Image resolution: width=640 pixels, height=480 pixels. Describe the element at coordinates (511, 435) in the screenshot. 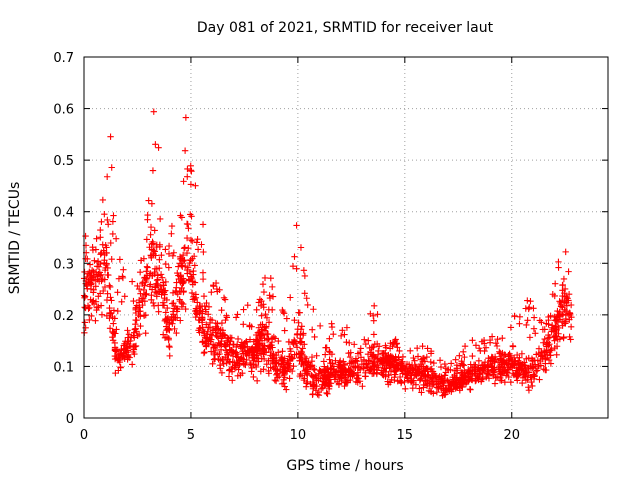

I see `x-tick-label: 20` at that location.